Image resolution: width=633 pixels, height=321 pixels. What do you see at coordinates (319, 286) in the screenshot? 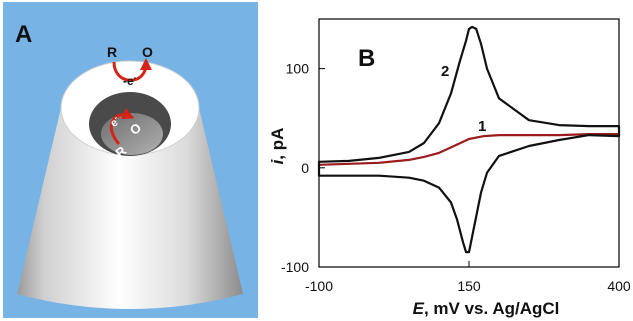
I see `x-tick-label: -100` at bounding box center [319, 286].